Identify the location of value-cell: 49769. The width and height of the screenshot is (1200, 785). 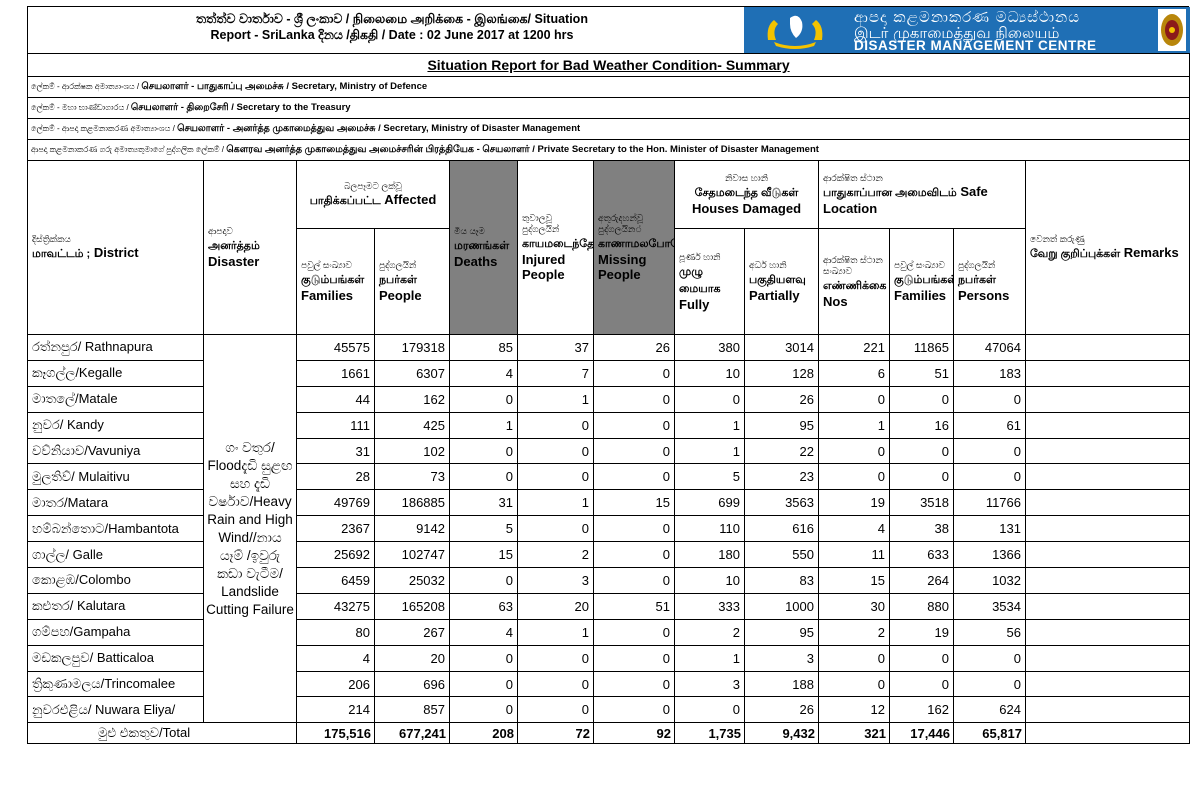
(335, 503).